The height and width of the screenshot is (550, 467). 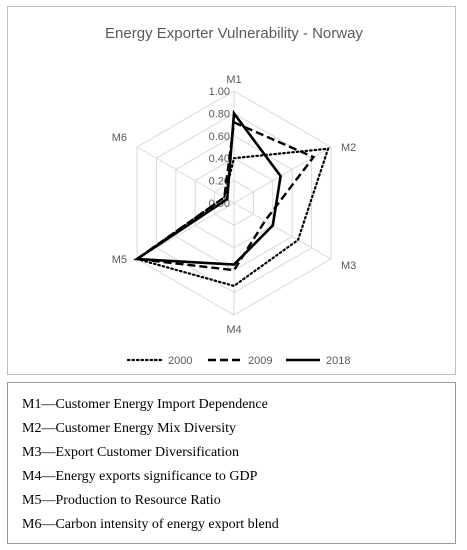 What do you see at coordinates (219, 159) in the screenshot?
I see `radial-tick-label: 0.40` at bounding box center [219, 159].